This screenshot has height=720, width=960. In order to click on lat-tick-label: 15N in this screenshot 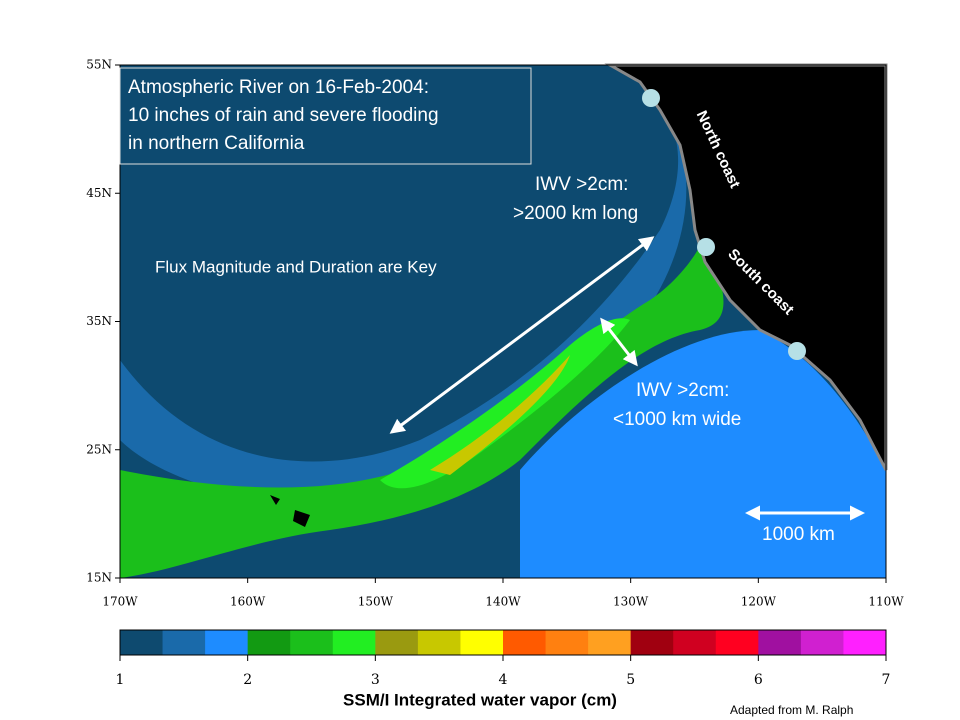, I will do `click(99, 578)`.